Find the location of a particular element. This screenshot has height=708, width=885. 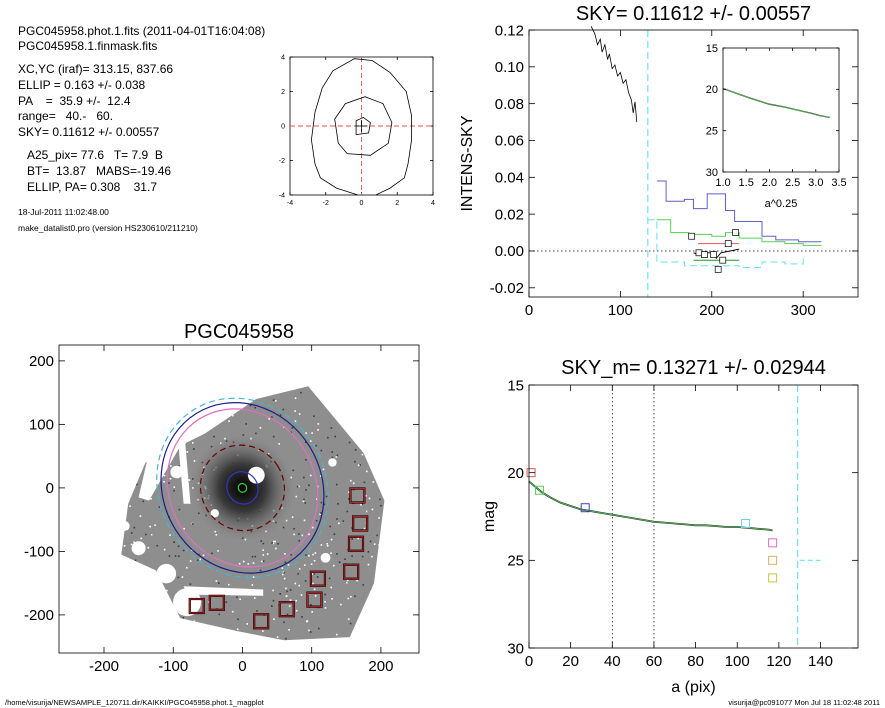

y-tick-label: 0 is located at coordinates (283, 126).